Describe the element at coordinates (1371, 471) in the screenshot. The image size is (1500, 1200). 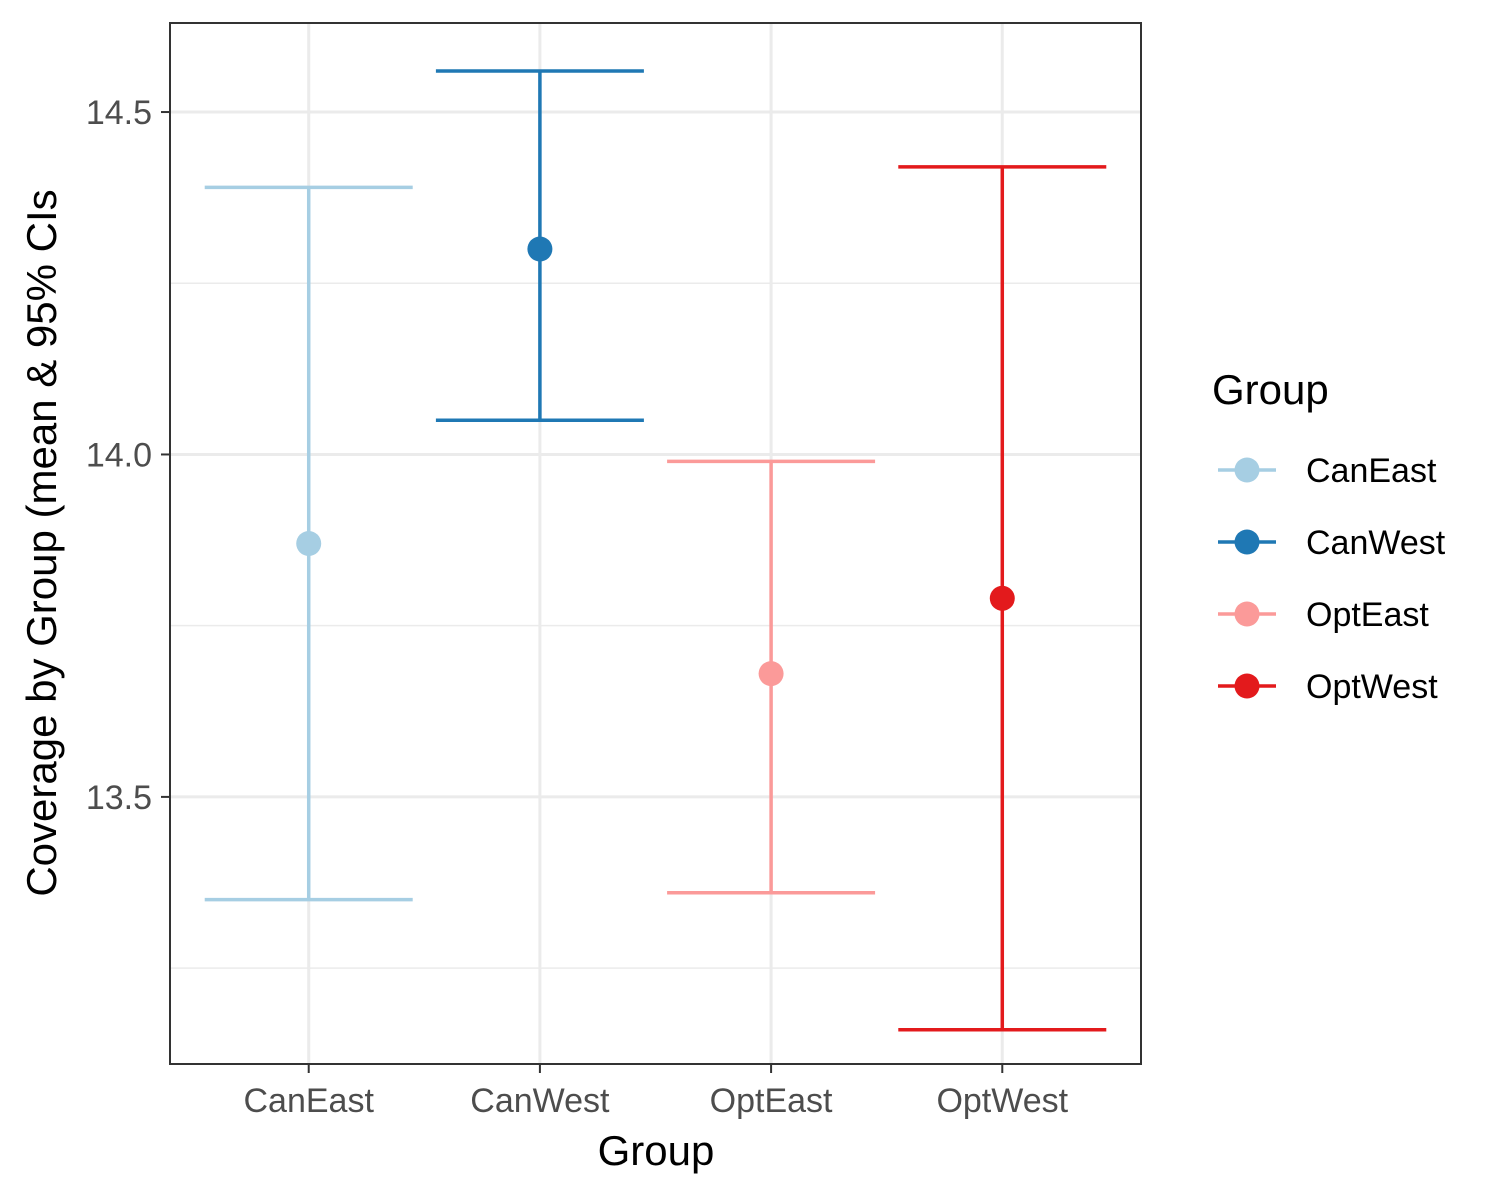
I see `legend-label: CanEast` at that location.